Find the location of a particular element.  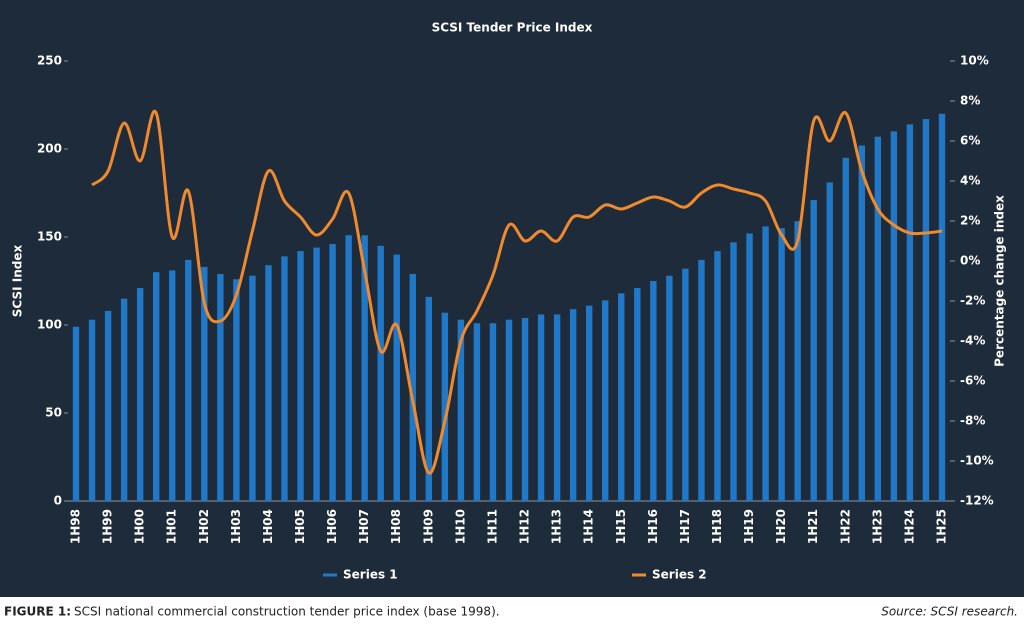

x-tick-label: 1H21 is located at coordinates (813, 526).